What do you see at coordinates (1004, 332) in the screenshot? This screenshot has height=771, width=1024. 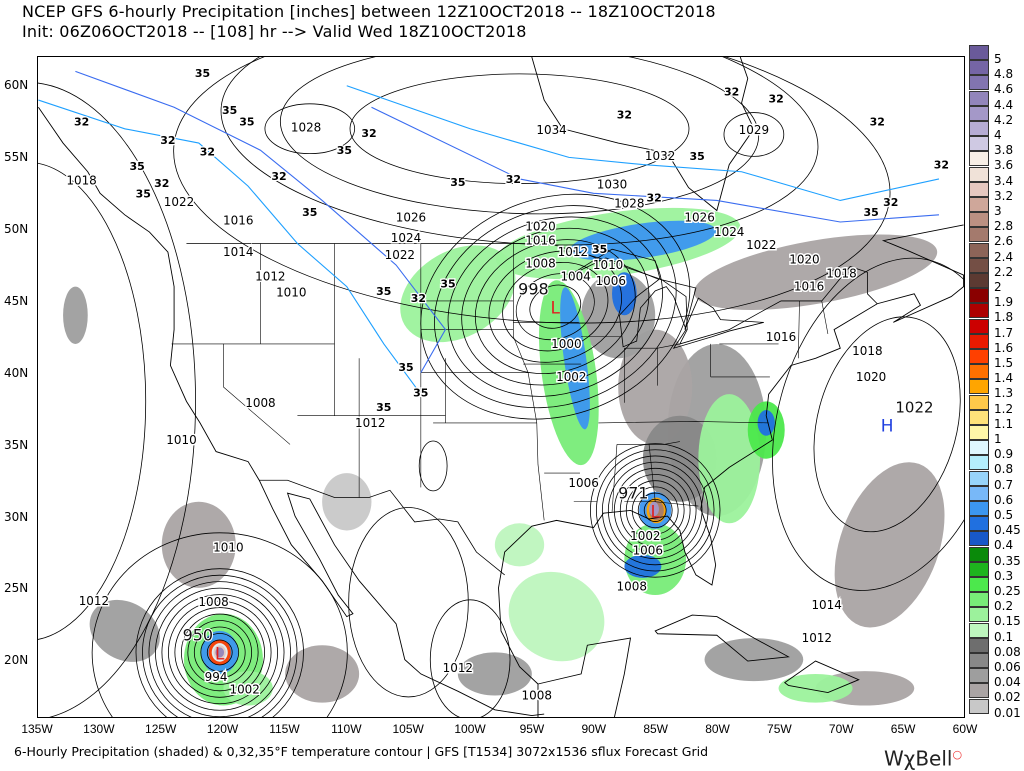 I see `colorbar-label: 1.7` at bounding box center [1004, 332].